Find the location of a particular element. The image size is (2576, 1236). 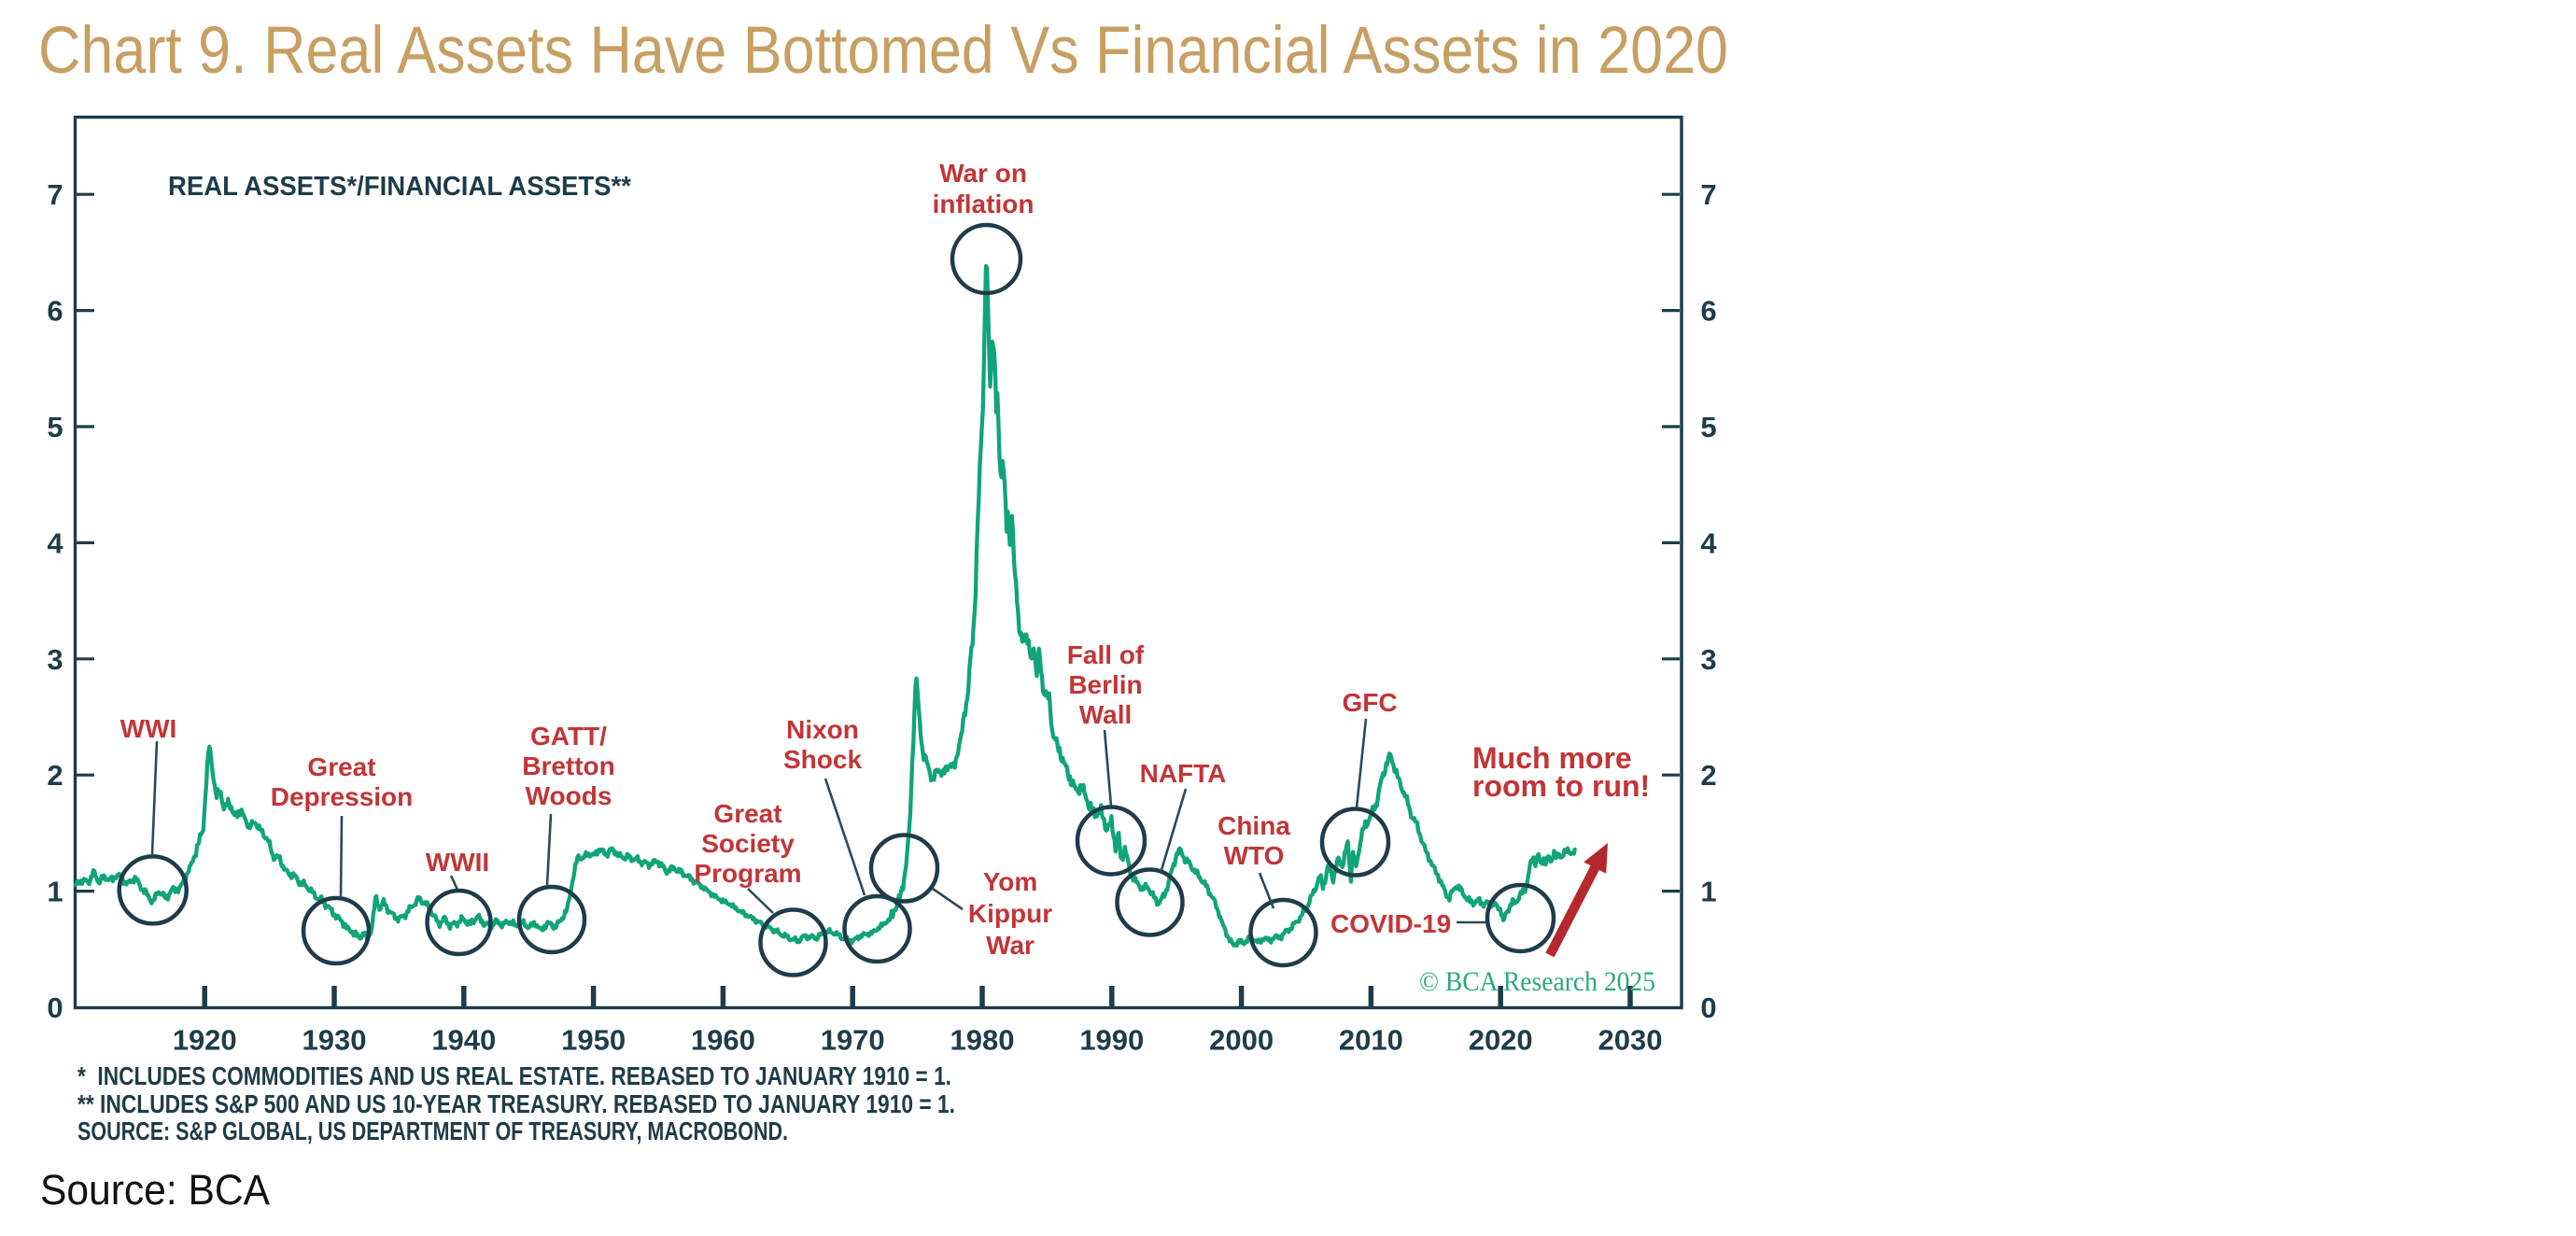

svg-text: Berlin is located at coordinates (1105, 684).